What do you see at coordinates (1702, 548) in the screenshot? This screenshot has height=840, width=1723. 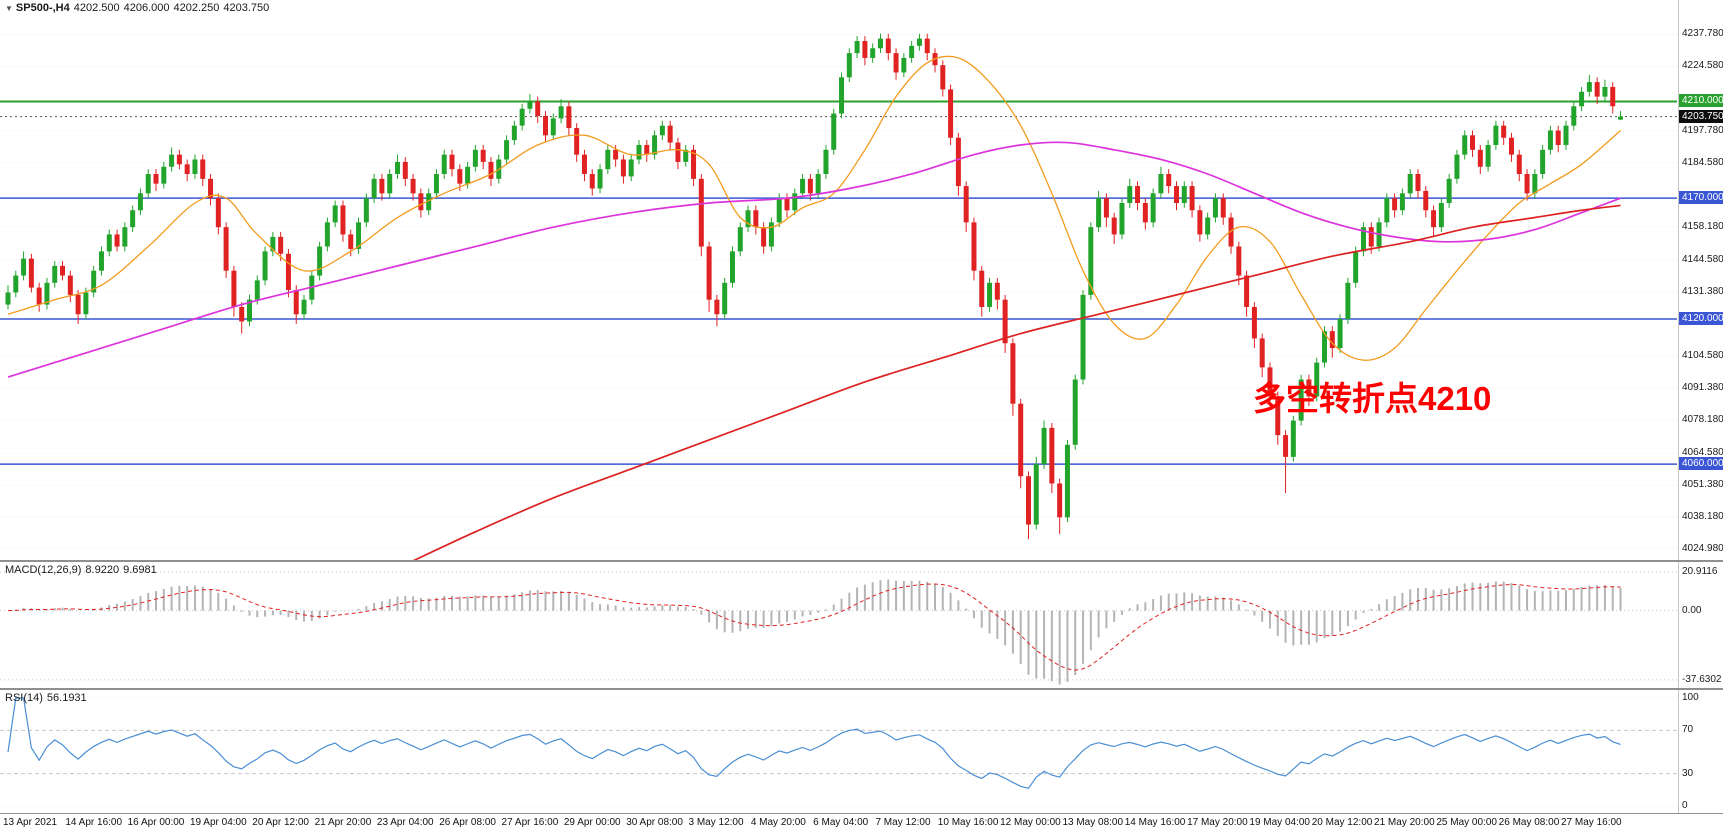 I see `price-tick-label: 4024.980` at bounding box center [1702, 548].